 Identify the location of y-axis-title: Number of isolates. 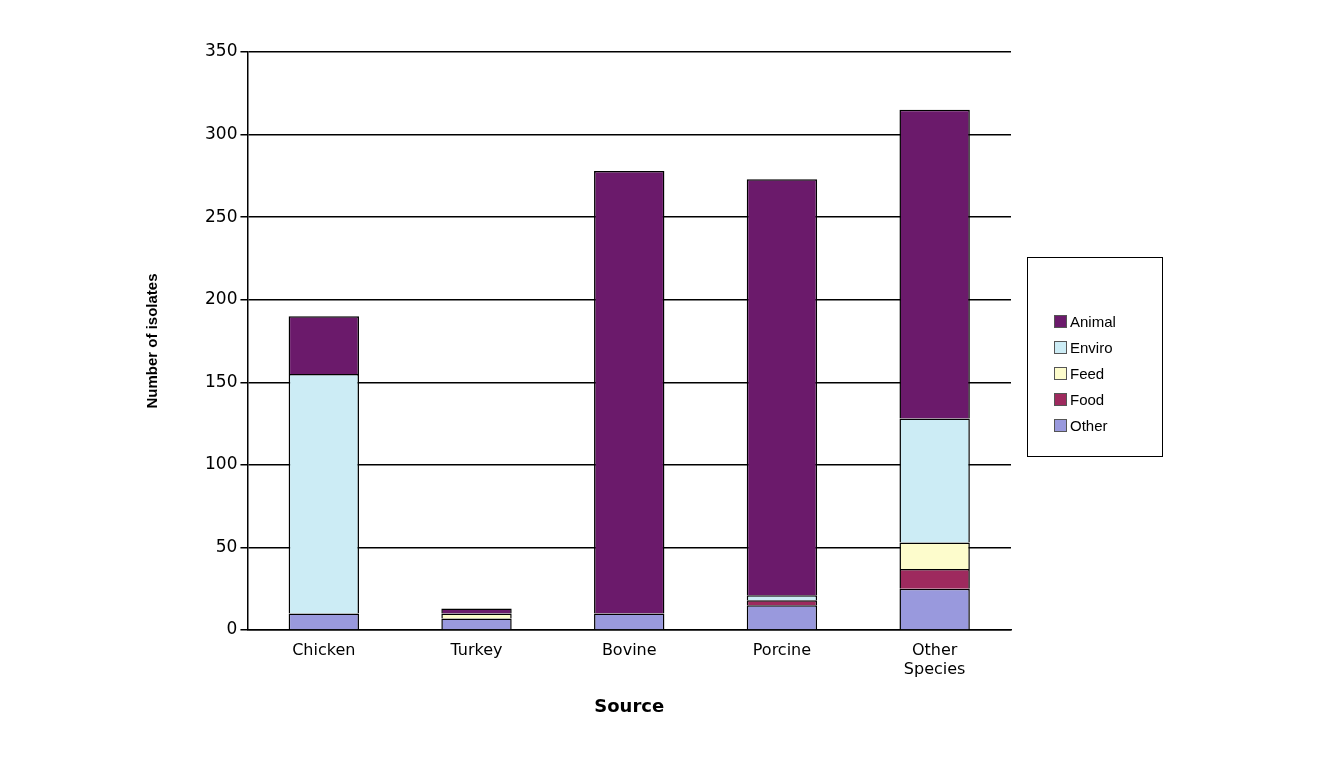
(152, 341).